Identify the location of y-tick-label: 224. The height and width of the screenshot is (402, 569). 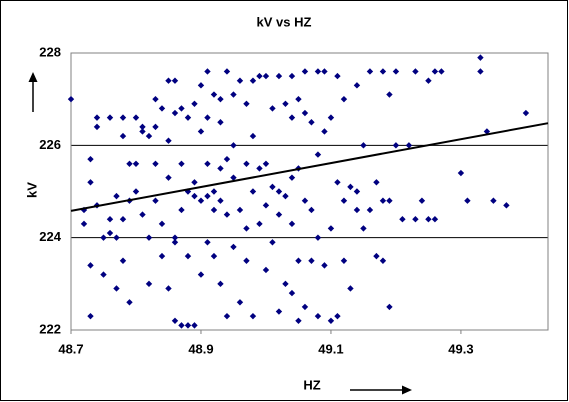
(50, 236).